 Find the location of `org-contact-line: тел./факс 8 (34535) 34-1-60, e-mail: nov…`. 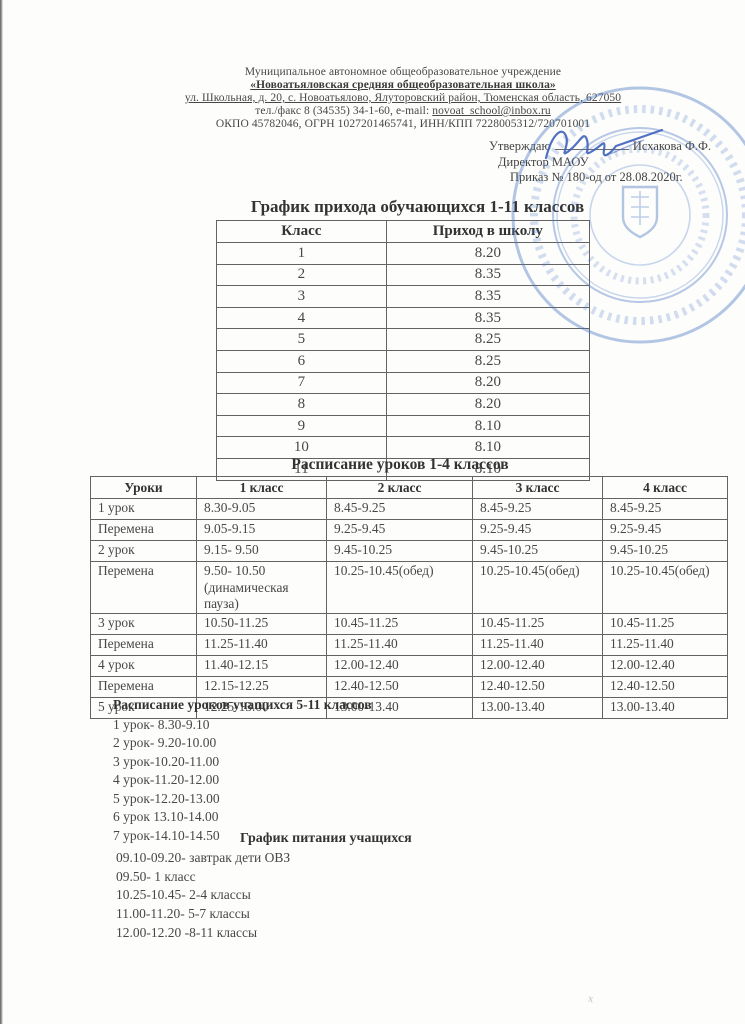

org-contact-line: тел./факс 8 (34535) 34-1-60, e-mail: nov… is located at coordinates (403, 111).